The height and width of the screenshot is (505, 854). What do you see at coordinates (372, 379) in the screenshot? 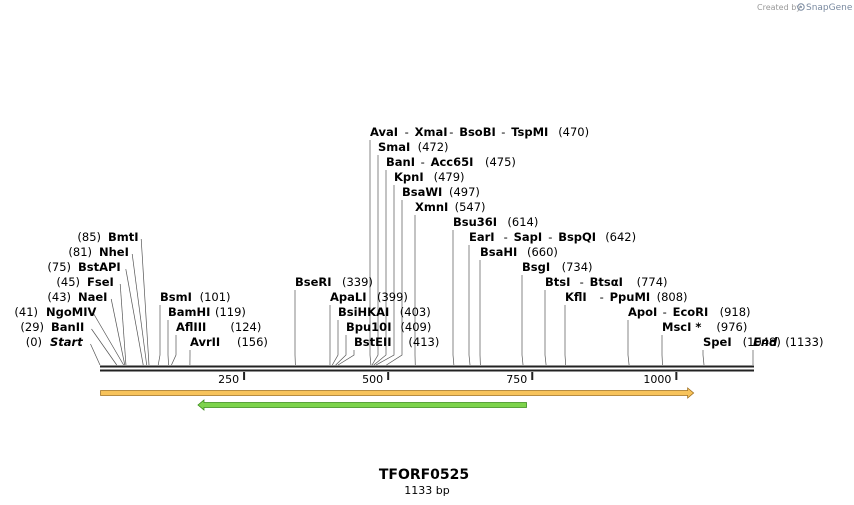
I see `tick-label-500: 500` at bounding box center [372, 379].